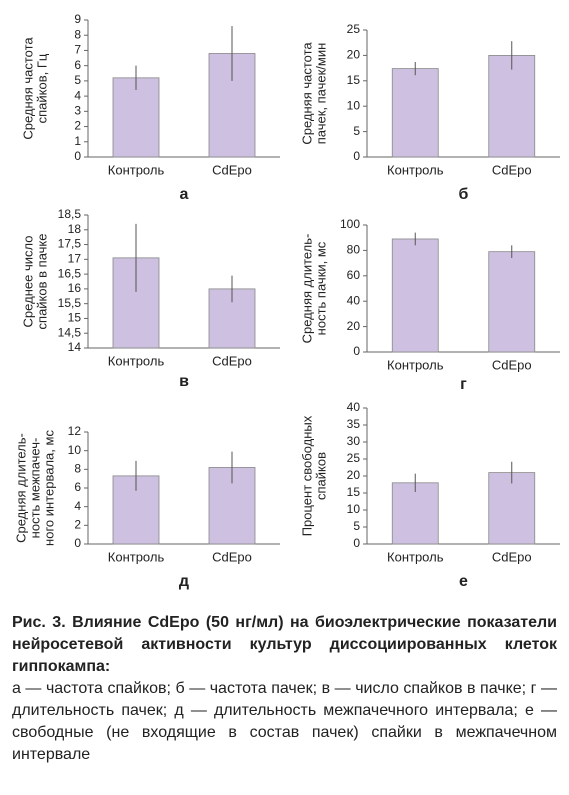 The width and height of the screenshot is (569, 795). I want to click on y-tick-label: 1, so click(77, 141).